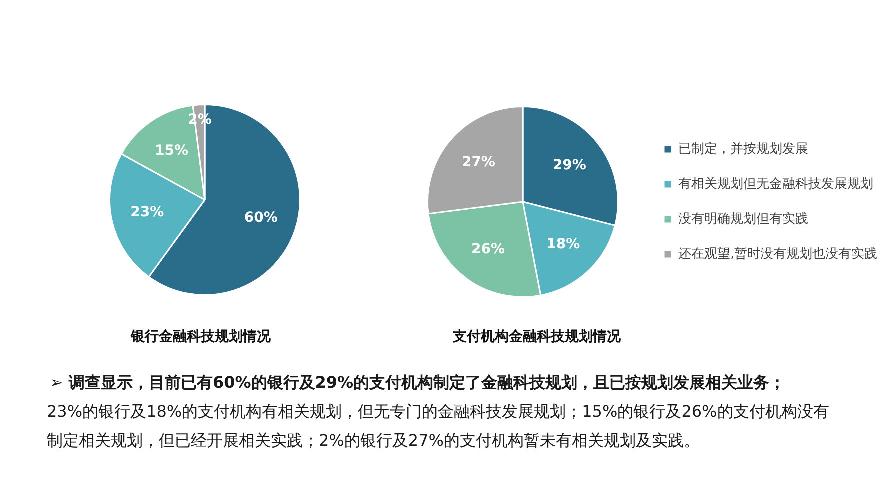 The image size is (889, 500). What do you see at coordinates (743, 219) in the screenshot?
I see `legend-label: 没有明确规划但有实践` at bounding box center [743, 219].